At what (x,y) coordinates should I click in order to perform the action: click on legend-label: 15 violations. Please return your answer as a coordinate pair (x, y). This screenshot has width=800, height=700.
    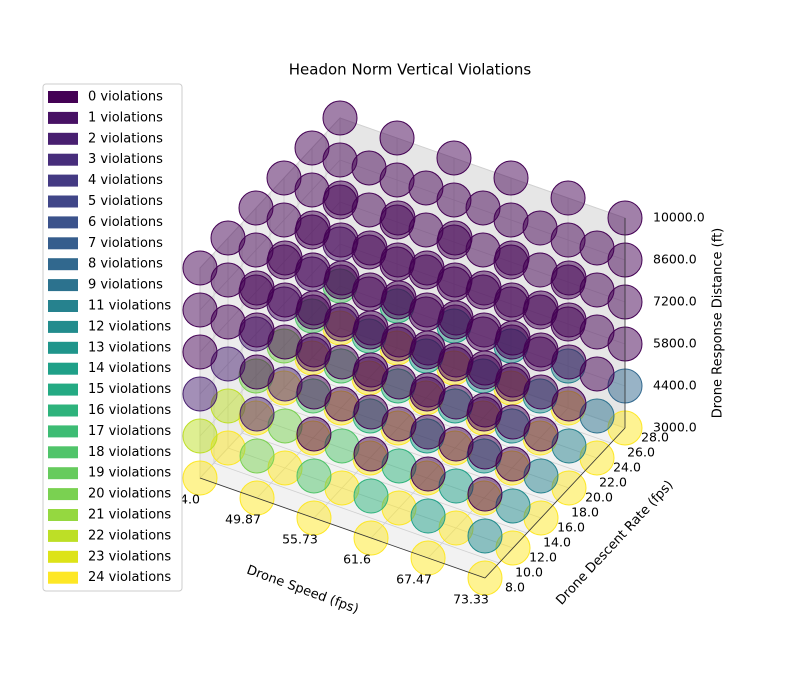
    Looking at the image, I should click on (129, 389).